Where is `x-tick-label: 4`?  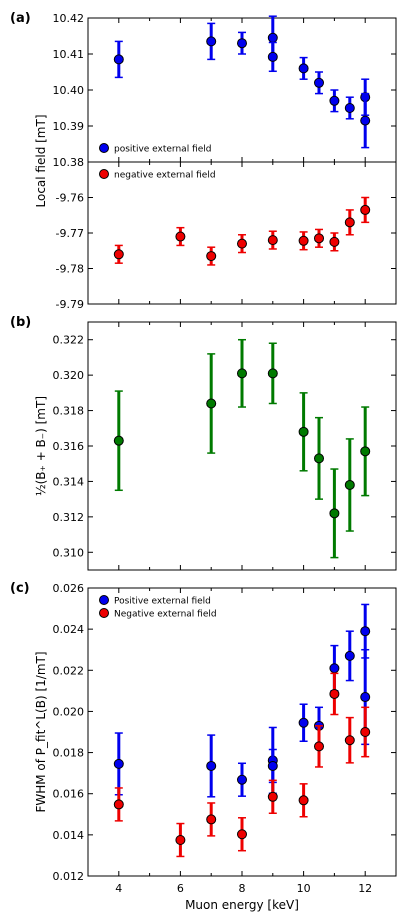
x-tick-label: 4 is located at coordinates (118, 888).